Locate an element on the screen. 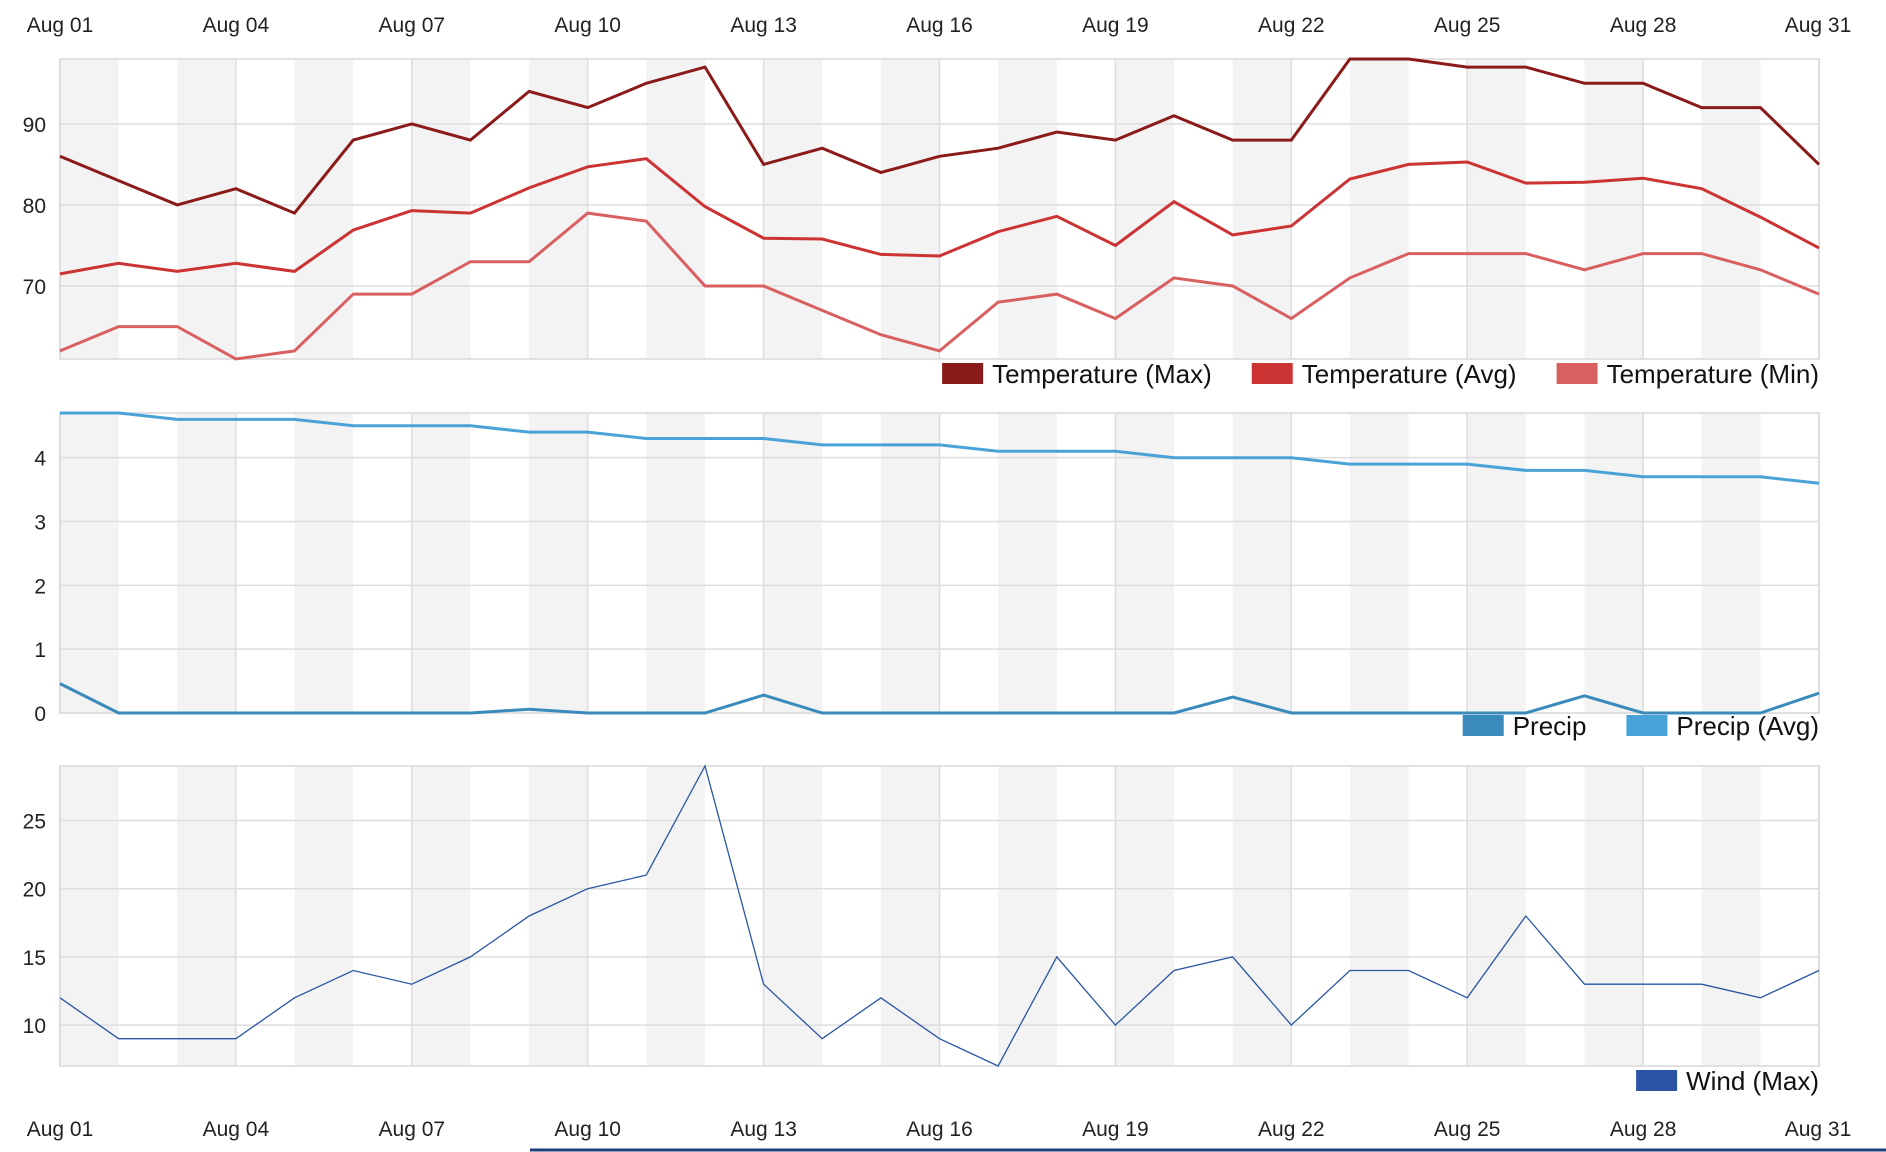  y-tick-label: 2 is located at coordinates (40, 586).